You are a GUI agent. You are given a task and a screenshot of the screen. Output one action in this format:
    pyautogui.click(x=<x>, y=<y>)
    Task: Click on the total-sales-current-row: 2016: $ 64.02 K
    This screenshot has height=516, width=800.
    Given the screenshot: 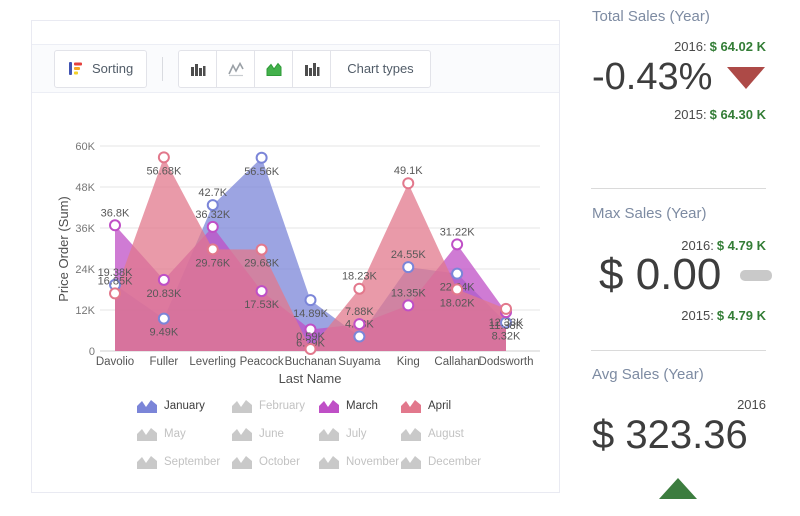 What is the action you would take?
    pyautogui.click(x=720, y=46)
    